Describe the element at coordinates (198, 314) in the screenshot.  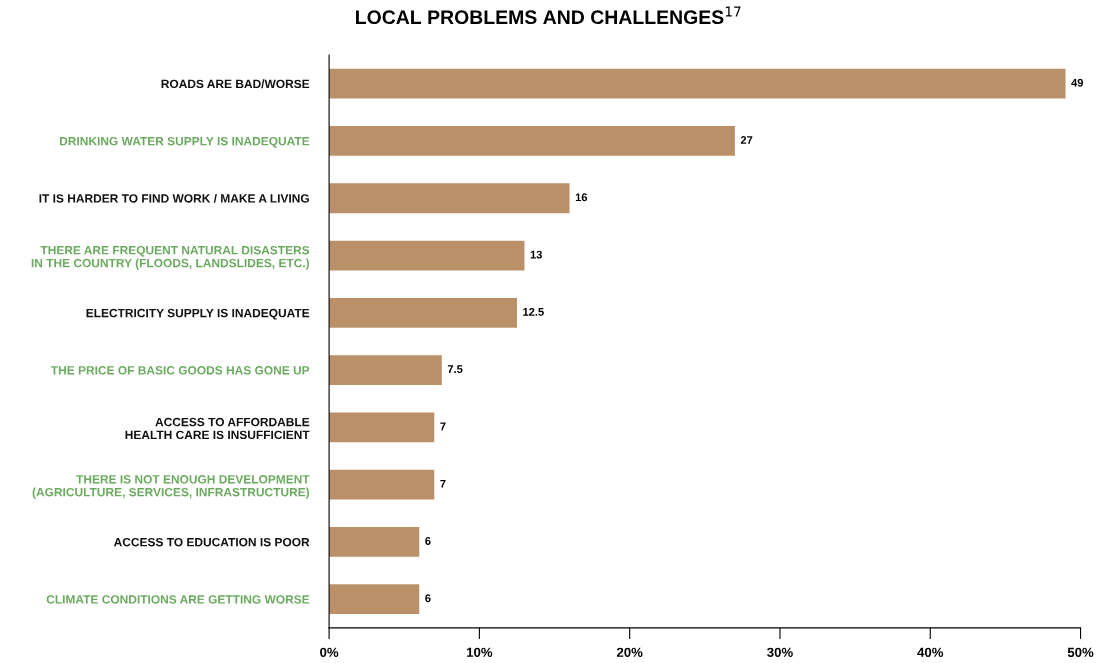
I see `y-tick-label: ELECTRICITY SUPPLY IS INADEQUATE` at that location.